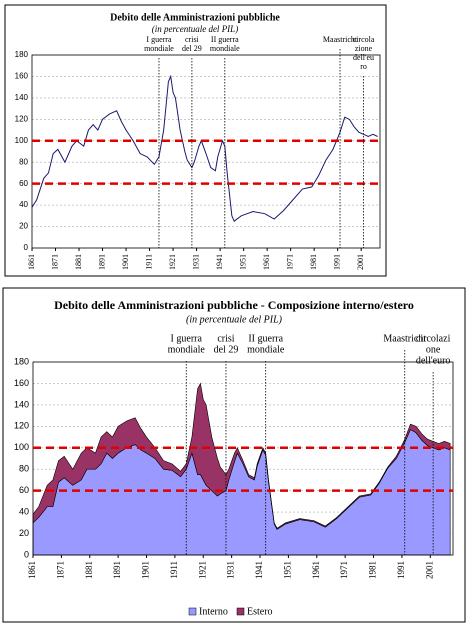 The image size is (468, 625). What do you see at coordinates (260, 611) in the screenshot?
I see `legend-label: Estero` at bounding box center [260, 611].